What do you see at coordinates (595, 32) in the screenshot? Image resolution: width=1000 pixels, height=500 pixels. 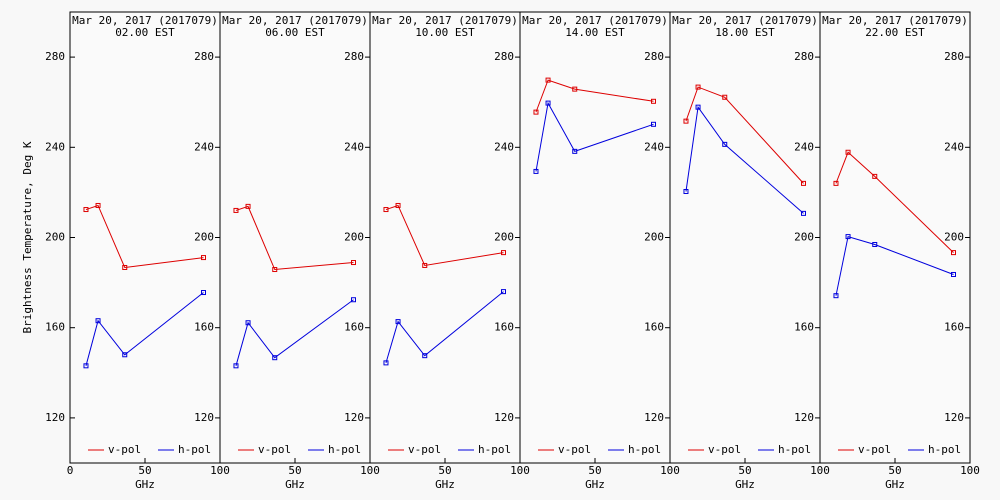 I see `panel-subtitle: 14.00 EST` at bounding box center [595, 32].